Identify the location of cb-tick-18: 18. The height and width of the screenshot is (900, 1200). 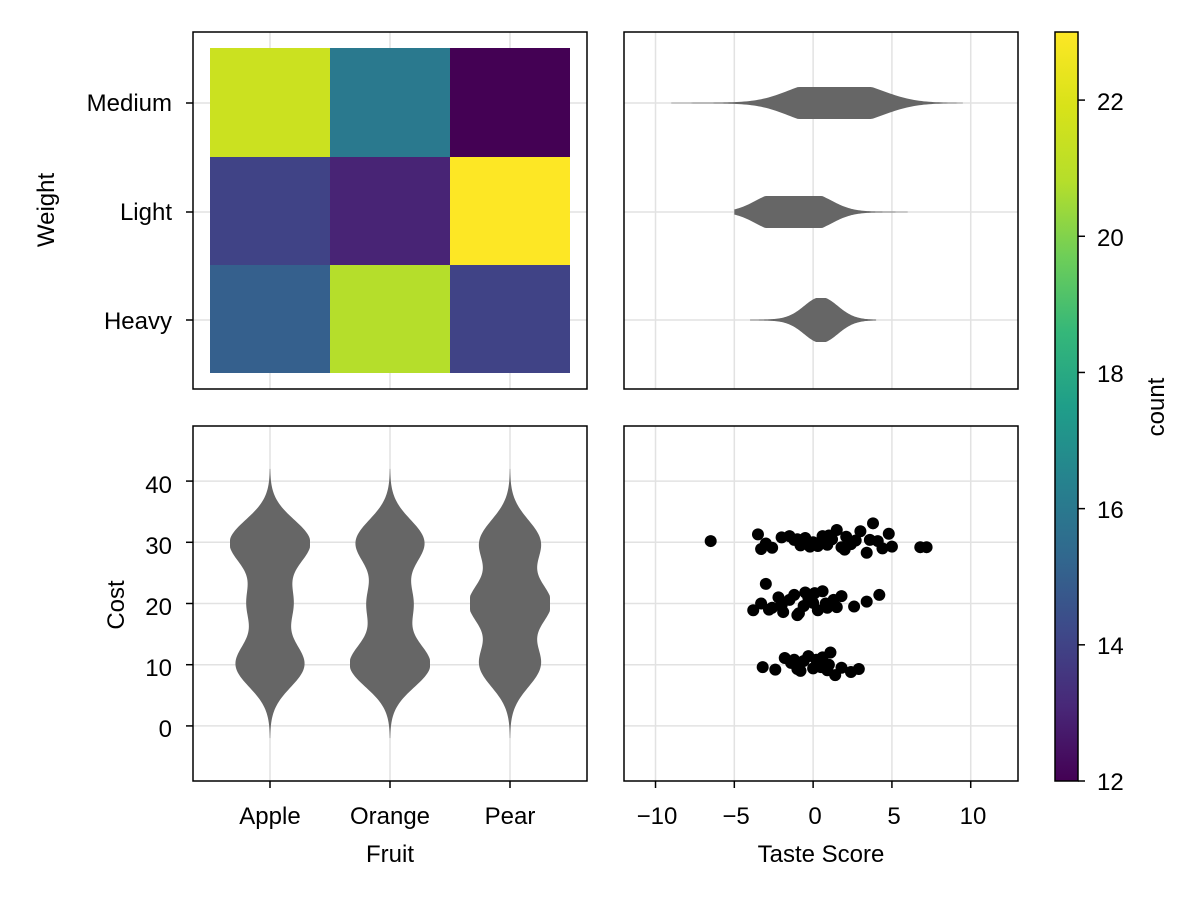
(1110, 374).